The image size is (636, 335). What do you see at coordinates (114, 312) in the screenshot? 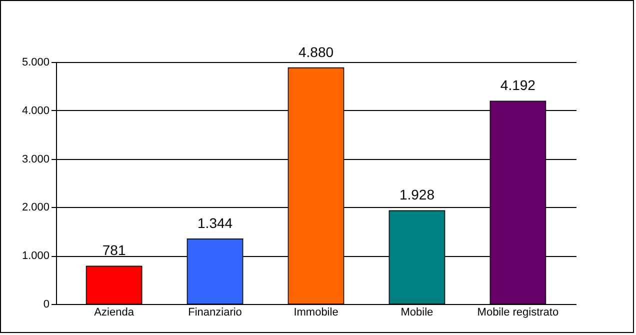
I see `x-tick-label: Azienda` at bounding box center [114, 312].